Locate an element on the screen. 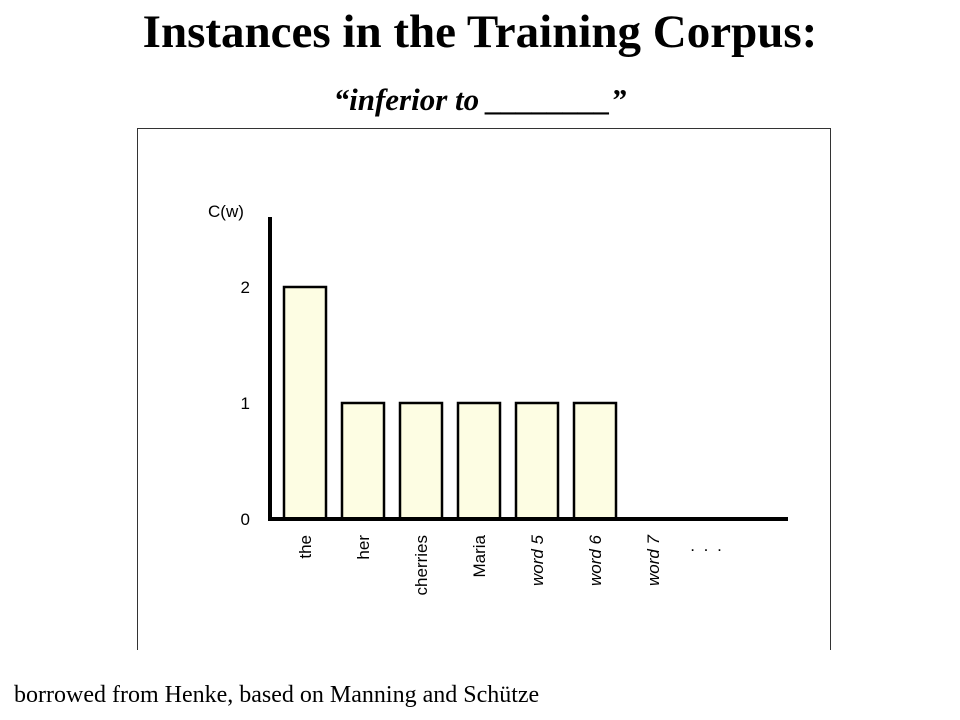  x-category-label: the is located at coordinates (305, 547).